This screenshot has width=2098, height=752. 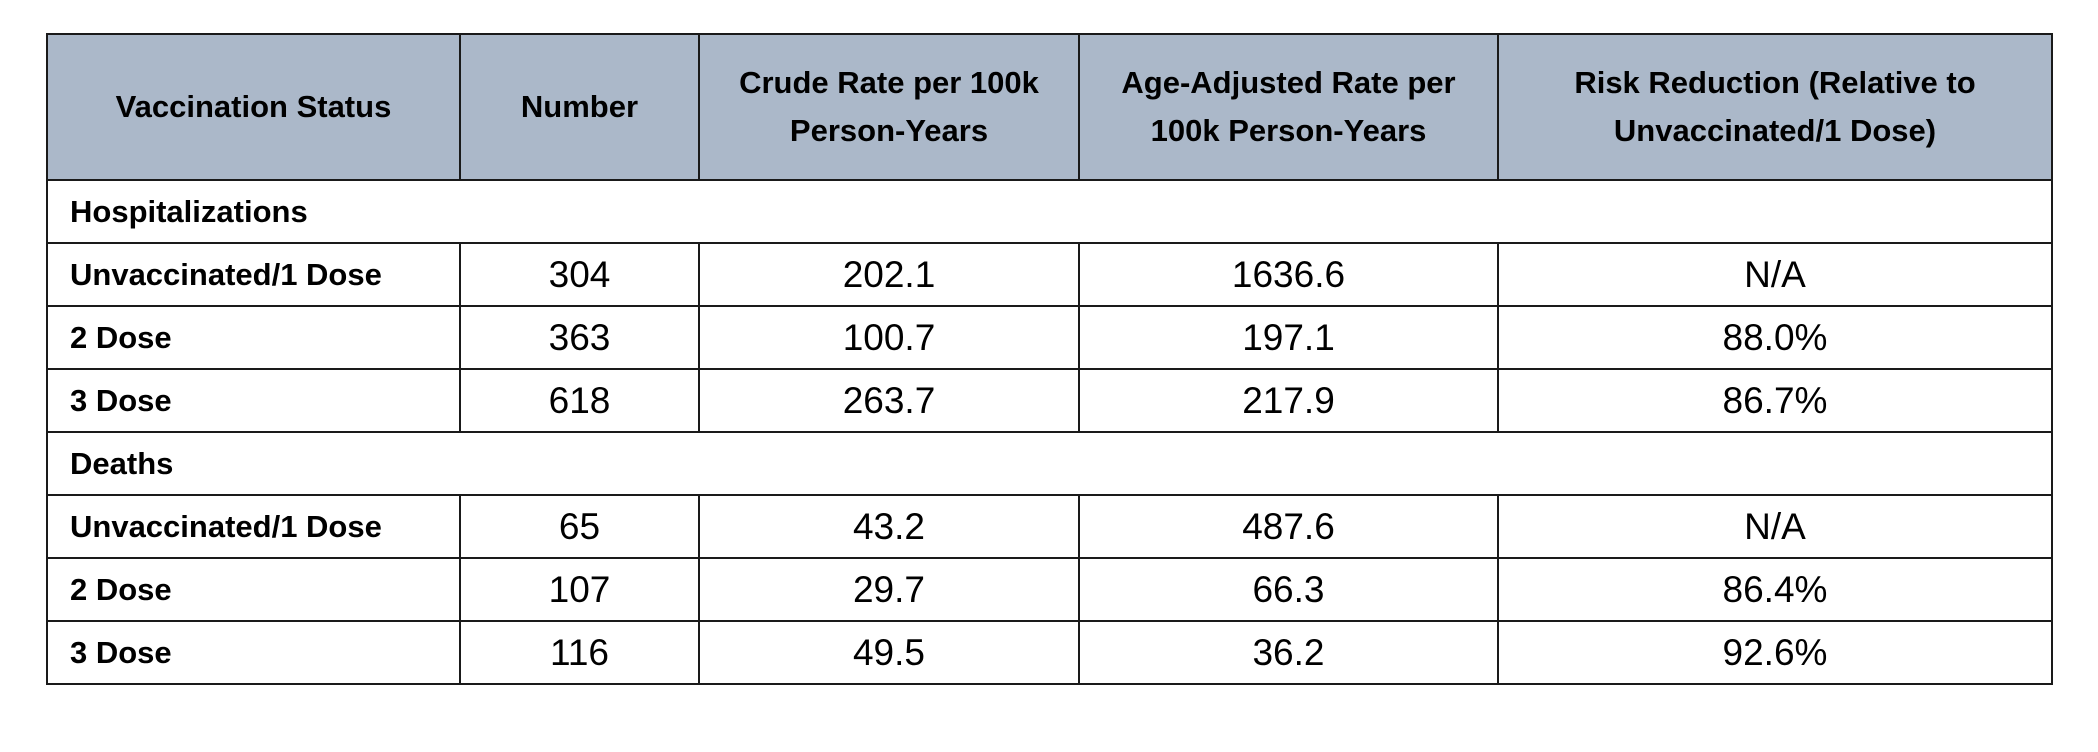 I want to click on table-row: 3 Dose 618 263.7 217.9 86.7%, so click(x=1049, y=400).